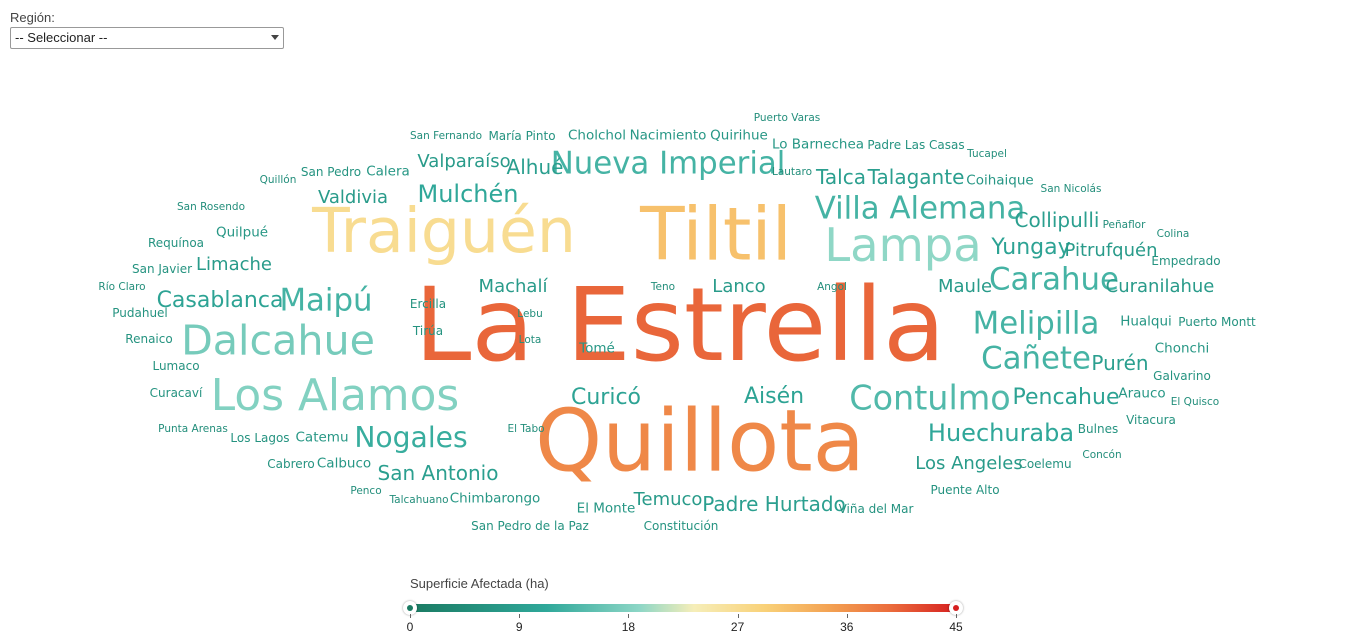 This screenshot has width=1366, height=643. I want to click on word-limache: Limache, so click(234, 264).